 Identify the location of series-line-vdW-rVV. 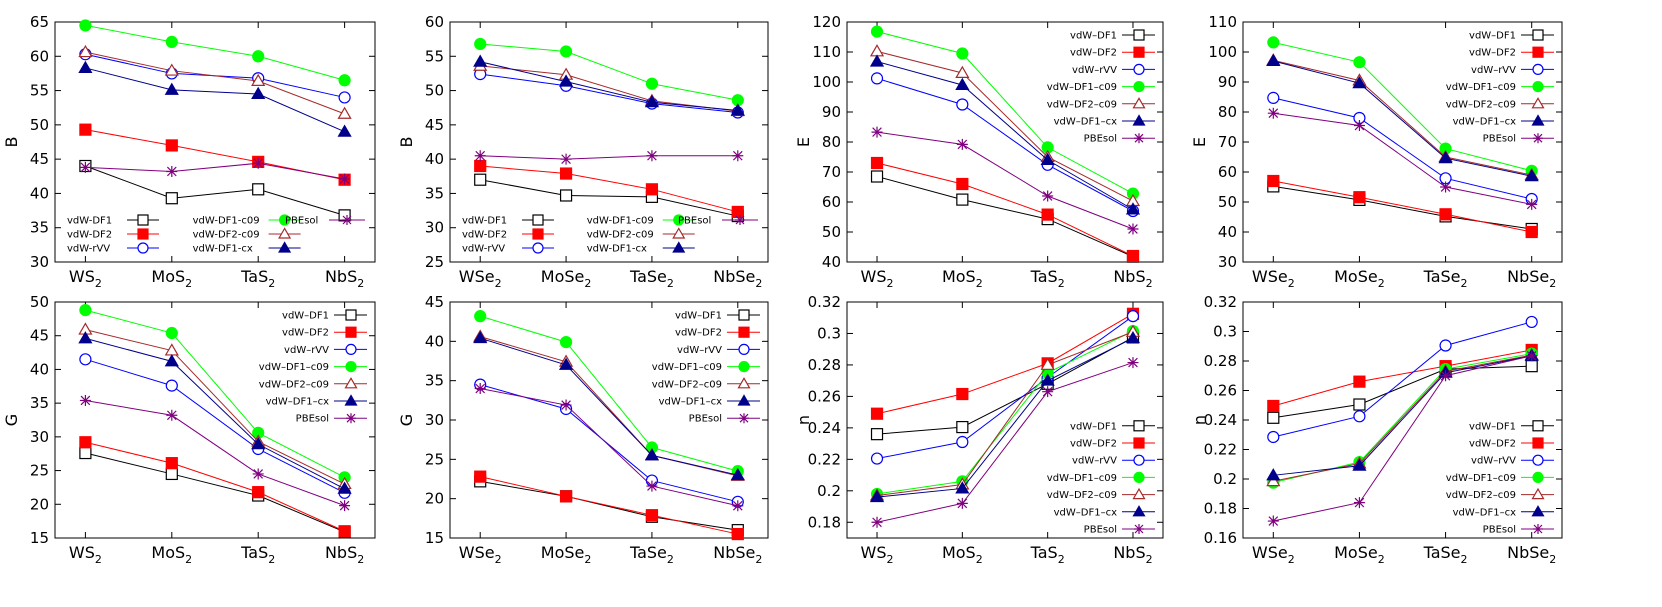
(1005, 144).